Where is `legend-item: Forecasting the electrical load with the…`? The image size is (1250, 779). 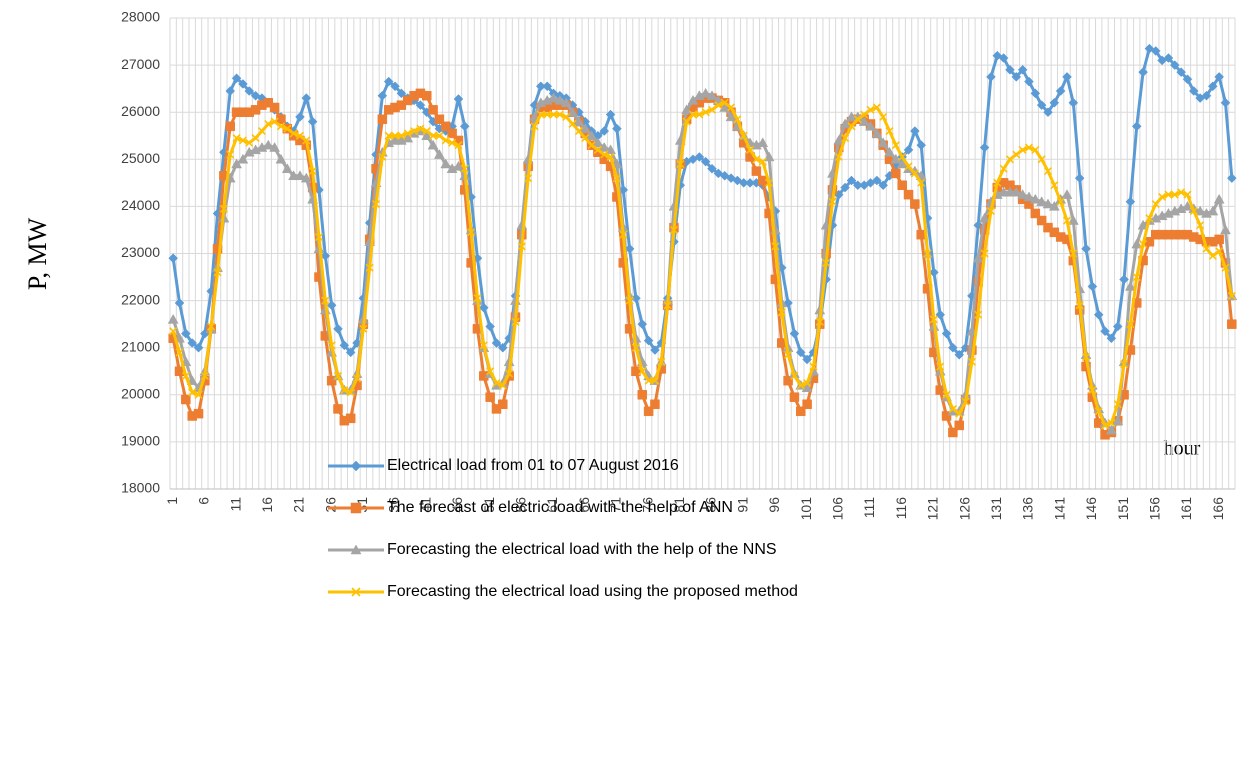 legend-item: Forecasting the electrical load with the… is located at coordinates (552, 549).